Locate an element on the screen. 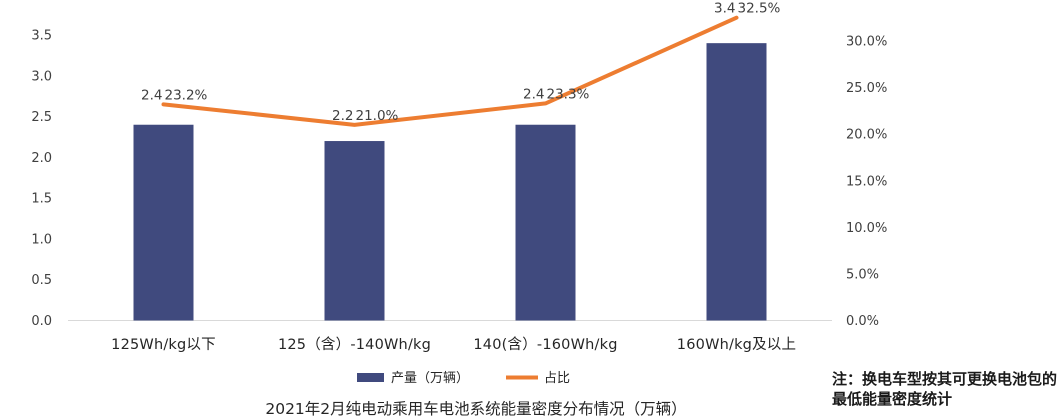 The width and height of the screenshot is (1062, 417). line-value-label: 23.3% is located at coordinates (568, 94).